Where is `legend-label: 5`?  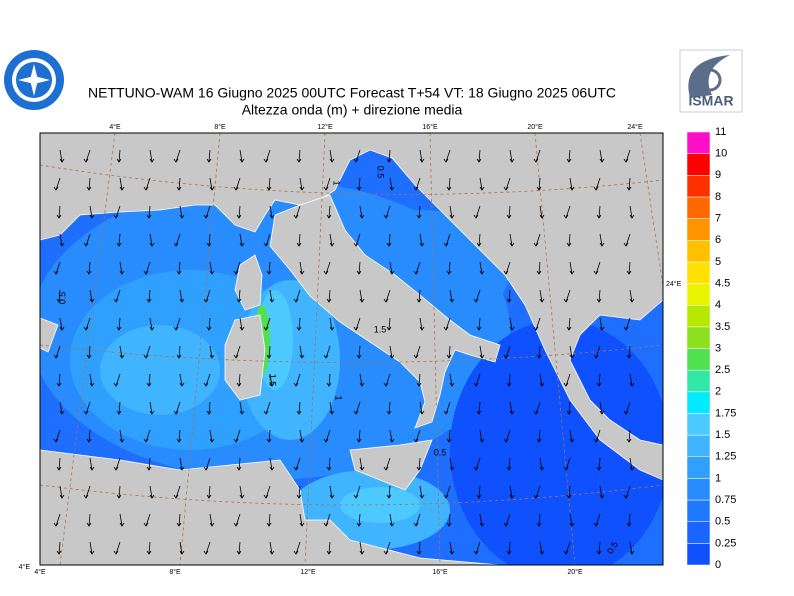 legend-label: 5 is located at coordinates (718, 262).